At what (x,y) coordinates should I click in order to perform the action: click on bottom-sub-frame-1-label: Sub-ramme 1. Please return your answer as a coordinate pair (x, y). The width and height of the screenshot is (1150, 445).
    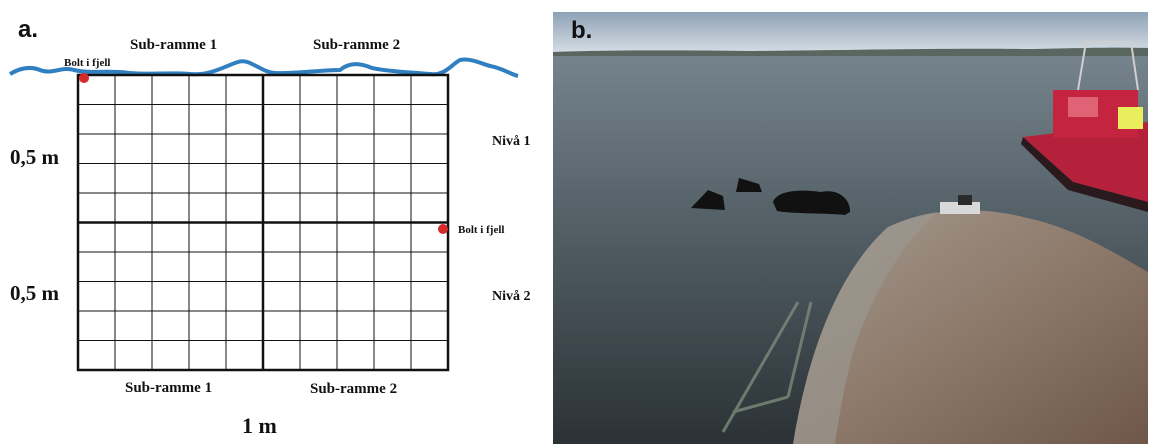
    Looking at the image, I should click on (168, 388).